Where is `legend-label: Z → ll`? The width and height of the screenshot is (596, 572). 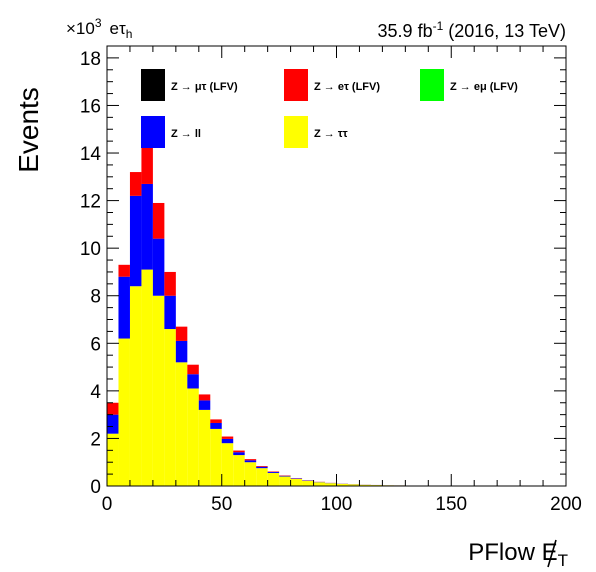
legend-label: Z → ll is located at coordinates (186, 134).